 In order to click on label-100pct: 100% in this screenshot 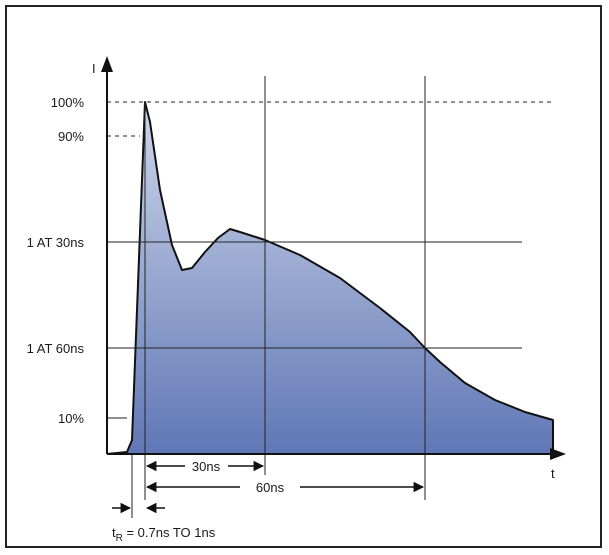, I will do `click(68, 102)`.